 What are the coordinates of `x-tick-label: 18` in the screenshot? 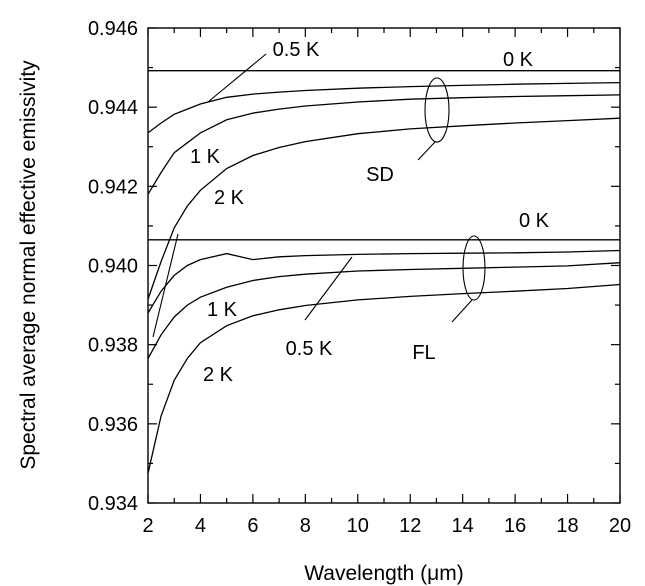 It's located at (567, 526).